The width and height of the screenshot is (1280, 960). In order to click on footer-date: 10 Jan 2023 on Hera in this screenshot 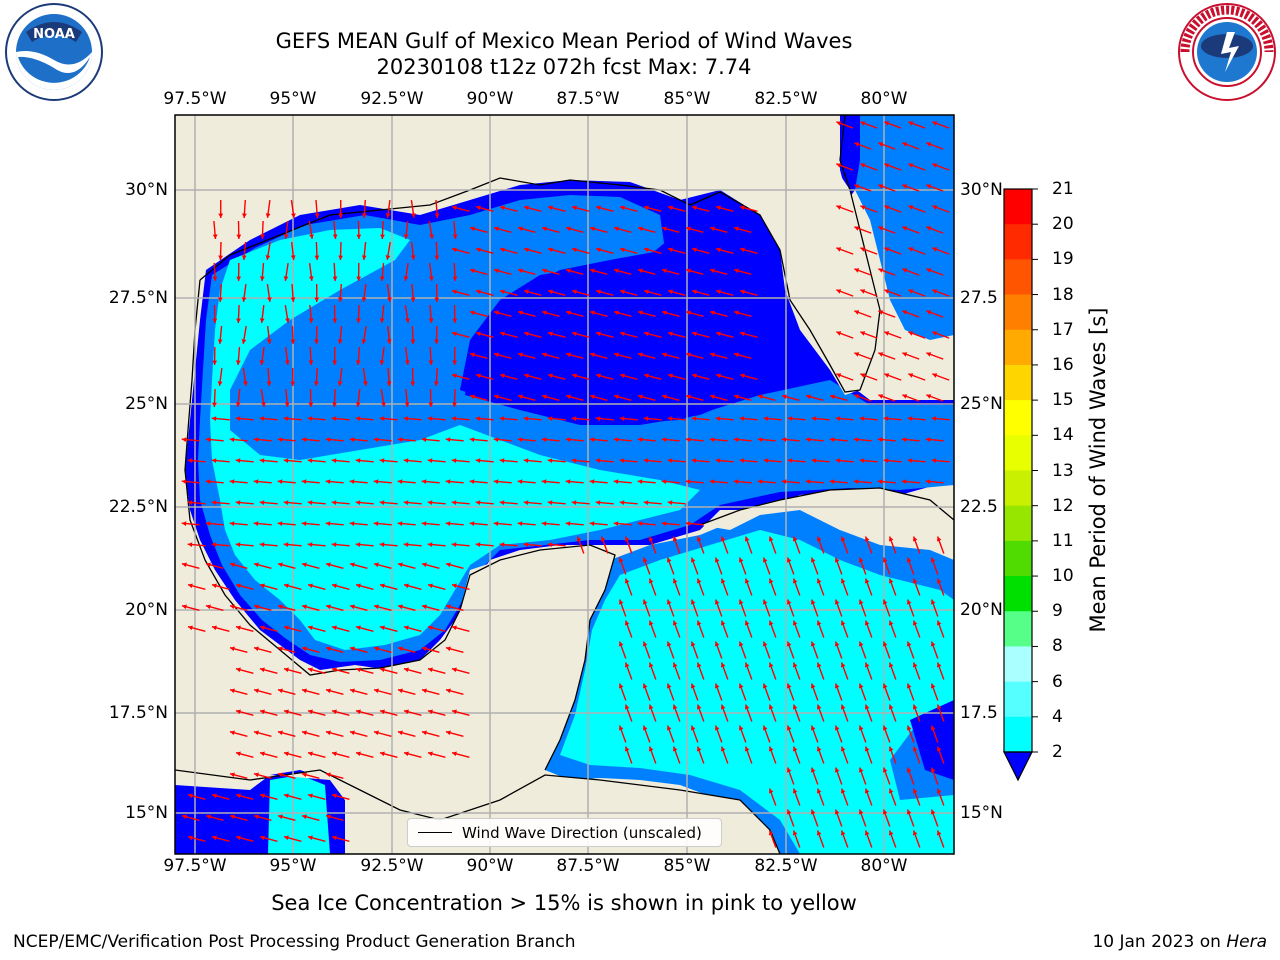, I will do `click(1179, 942)`.